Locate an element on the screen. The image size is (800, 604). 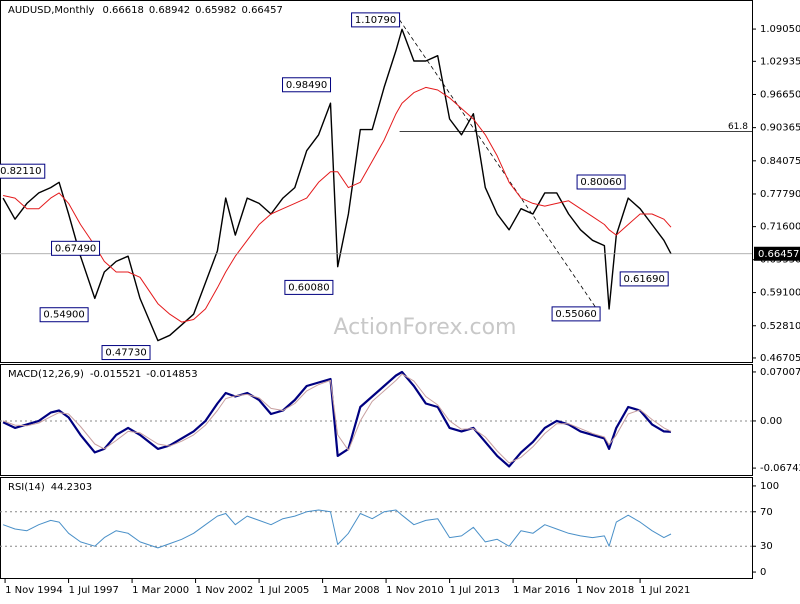
x-tick-label: 1 Nov 2010 is located at coordinates (415, 590).